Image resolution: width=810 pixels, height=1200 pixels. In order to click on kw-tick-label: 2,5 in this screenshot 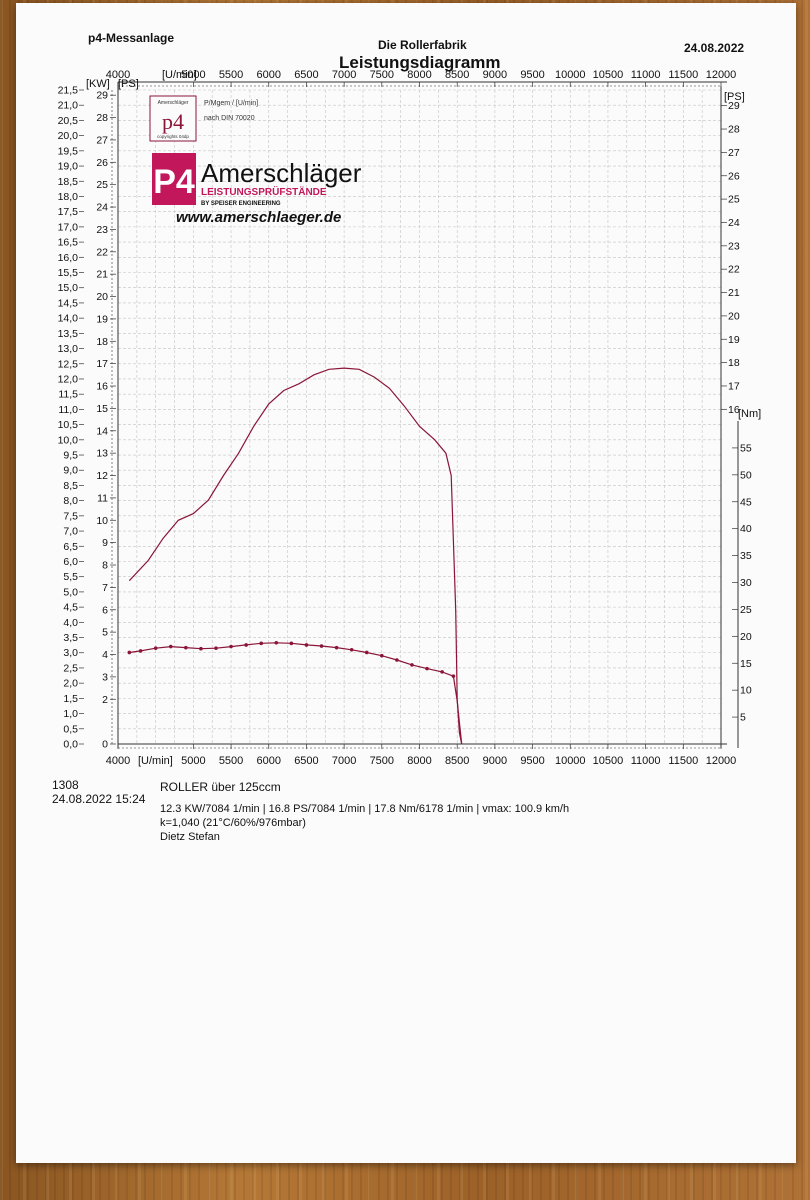, I will do `click(70, 668)`.